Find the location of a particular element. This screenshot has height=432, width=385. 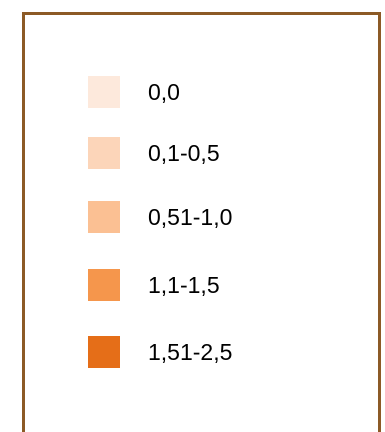

legend-label-3: 1,1-1,5 is located at coordinates (184, 285).